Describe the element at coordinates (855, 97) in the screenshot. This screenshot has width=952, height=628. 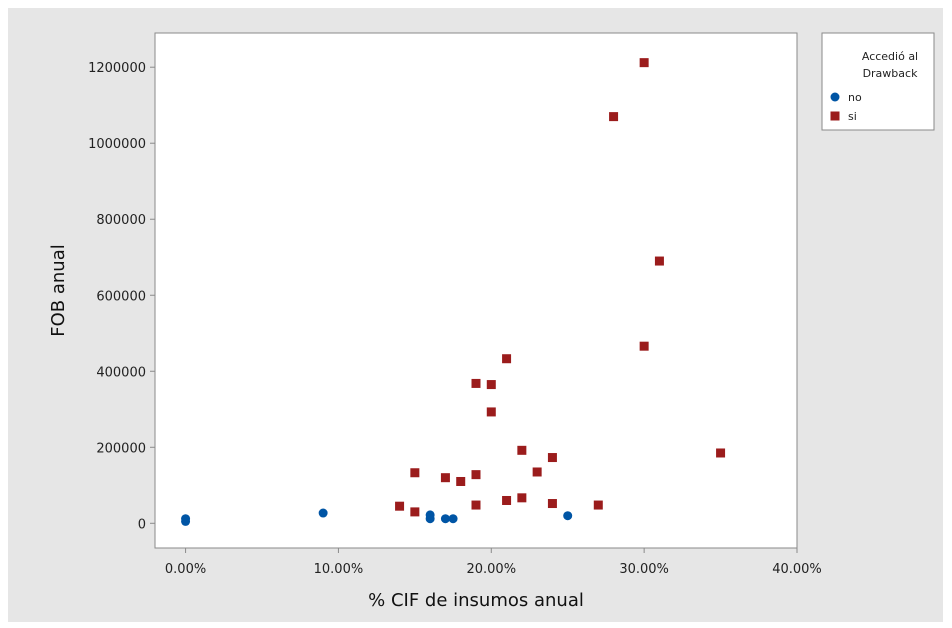
I see `legend-label-no: no` at that location.